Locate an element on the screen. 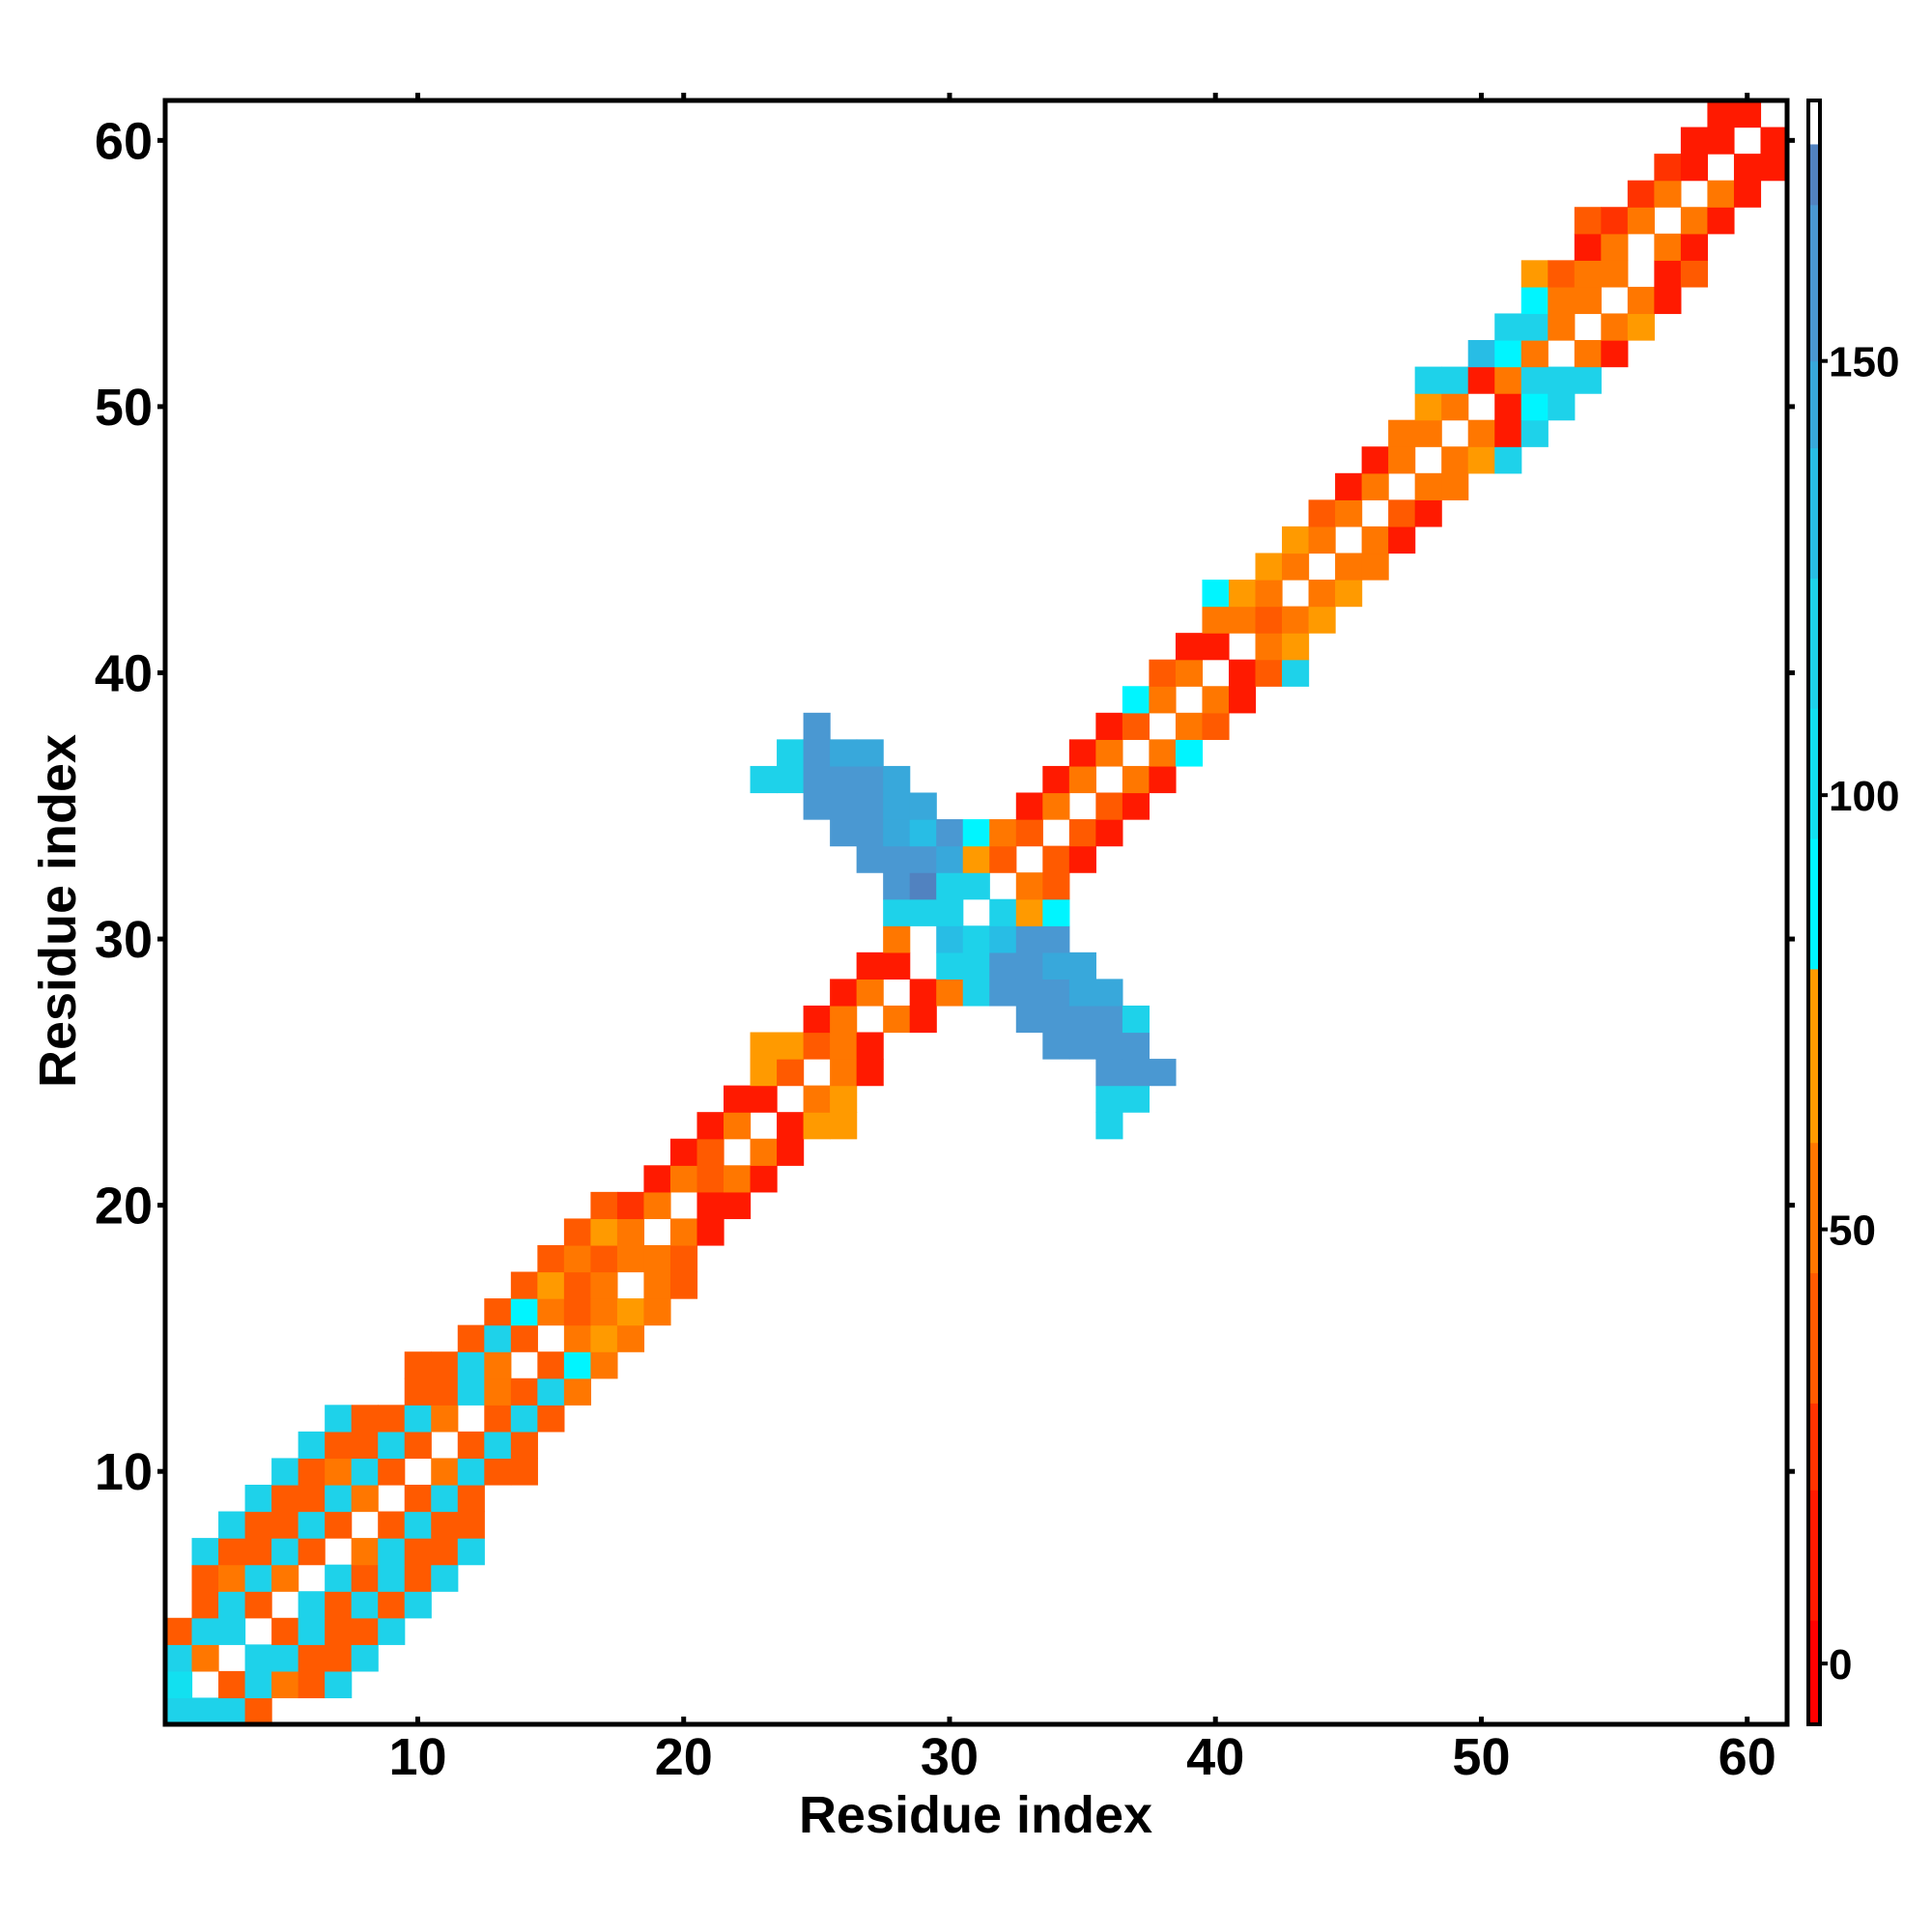  y-axis-title: Residue index is located at coordinates (58, 911).